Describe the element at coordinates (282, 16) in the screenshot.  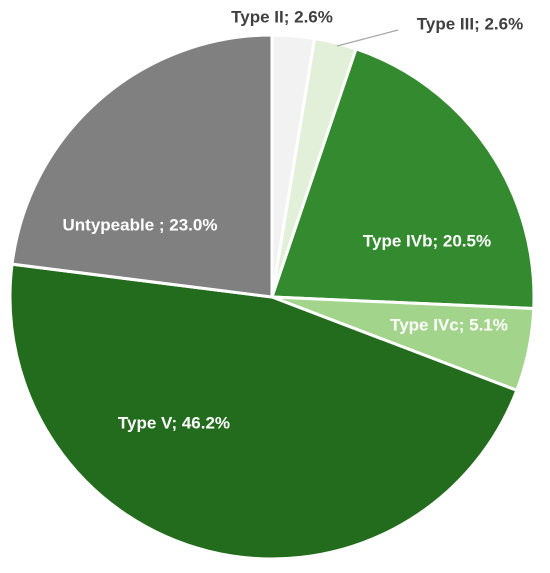
I see `slice-label: Type II; 2.6%` at that location.